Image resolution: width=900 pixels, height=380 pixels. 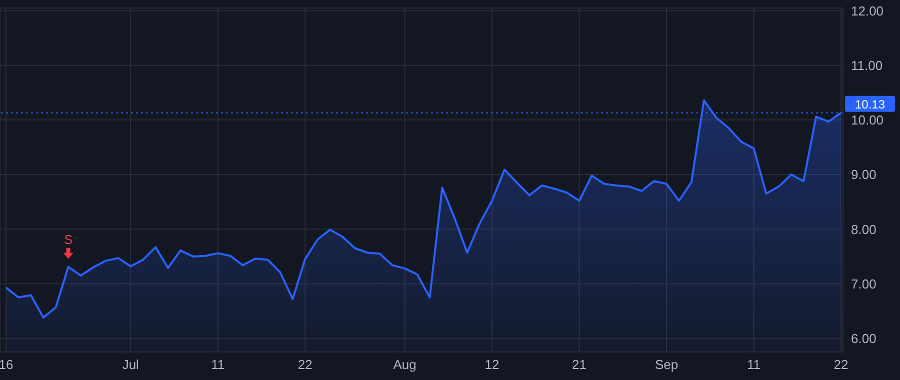 I want to click on y-tick-label: 7.00, so click(x=863, y=284).